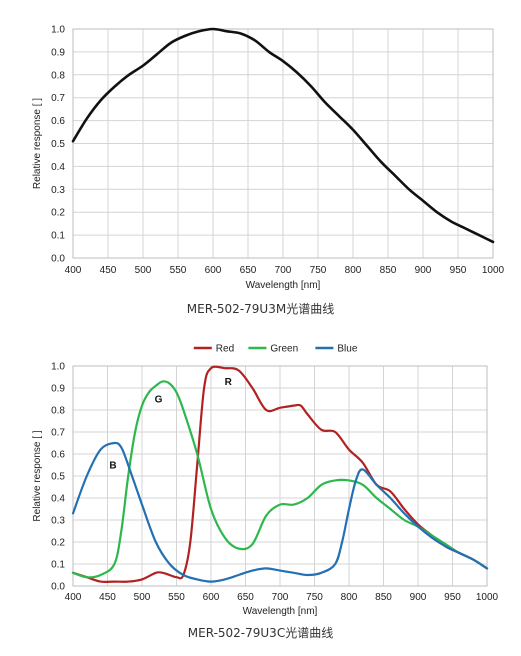  I want to click on curve-label-g: G, so click(159, 400).